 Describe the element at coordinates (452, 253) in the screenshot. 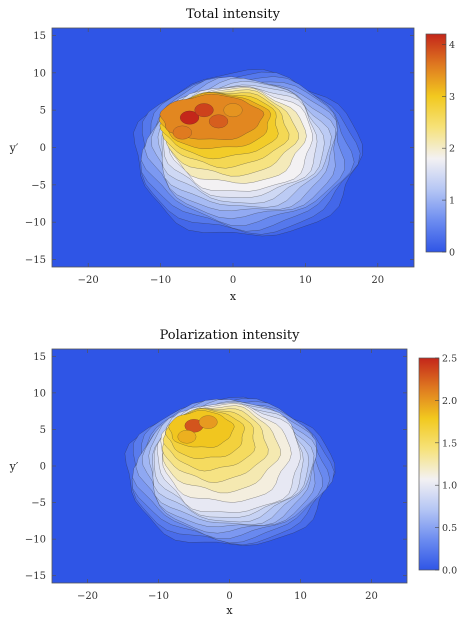

I see `colorbar-tick-label: 0` at that location.